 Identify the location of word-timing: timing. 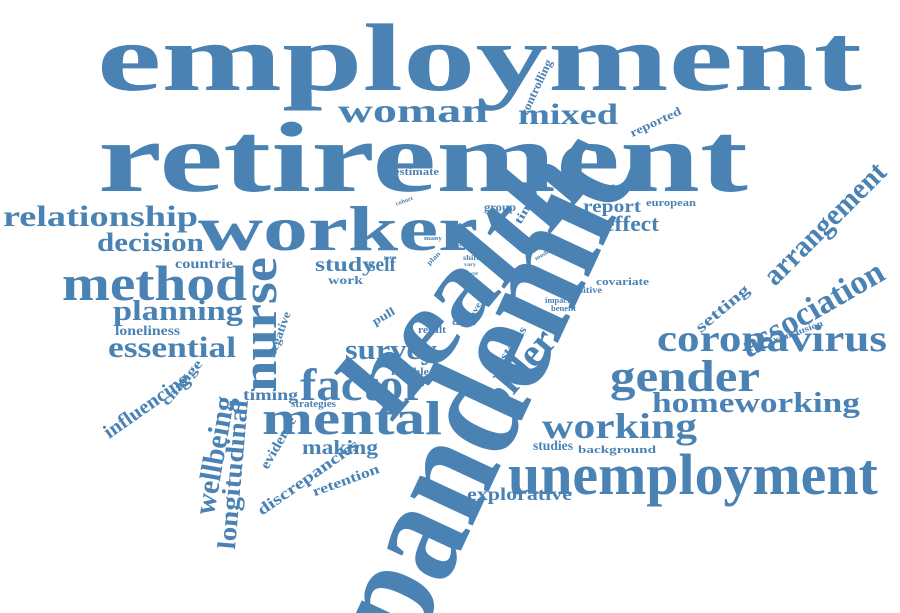
(270, 395).